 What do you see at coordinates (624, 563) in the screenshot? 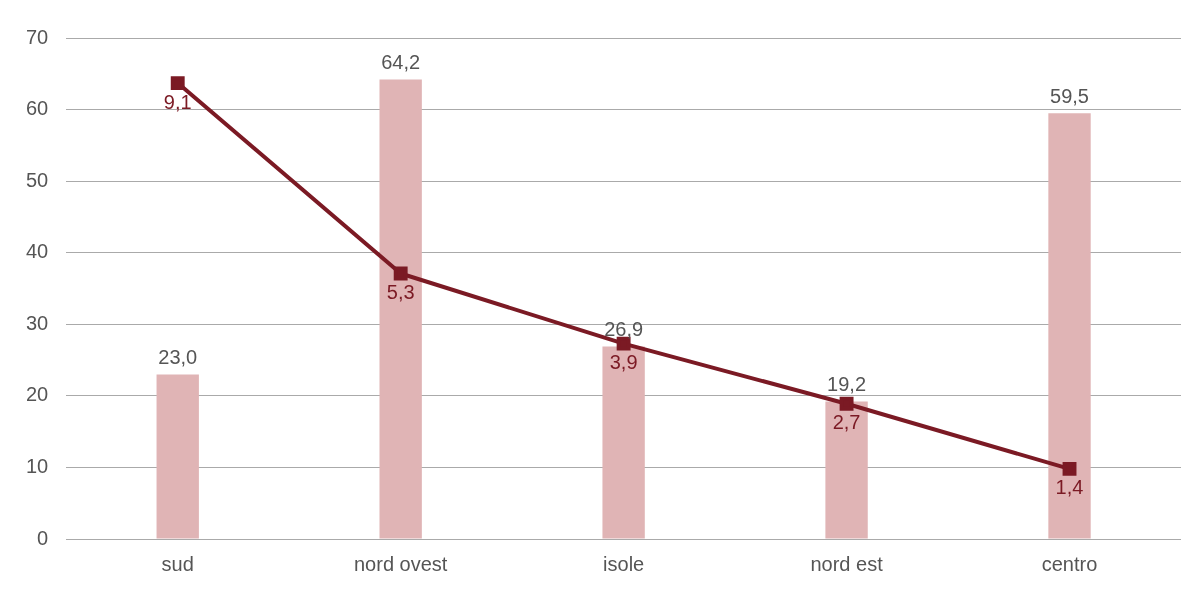
I see `x-tick-label: isole` at bounding box center [624, 563].